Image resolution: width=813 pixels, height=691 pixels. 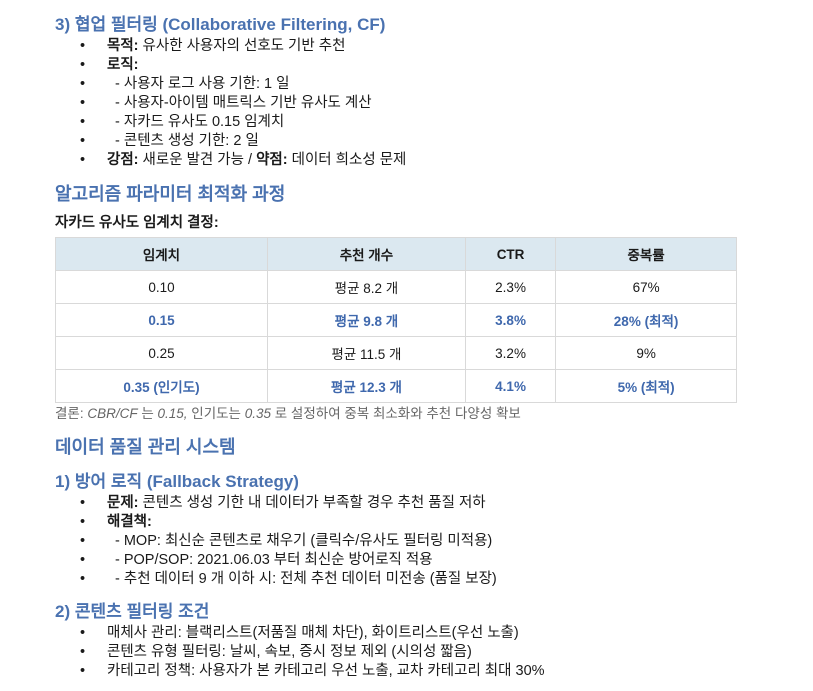 What do you see at coordinates (288, 503) in the screenshot?
I see `list-item: 문제: 콘텐츠 생성 기한 내 데이터가 부족할 경우 추천 품질 저하` at bounding box center [288, 503].